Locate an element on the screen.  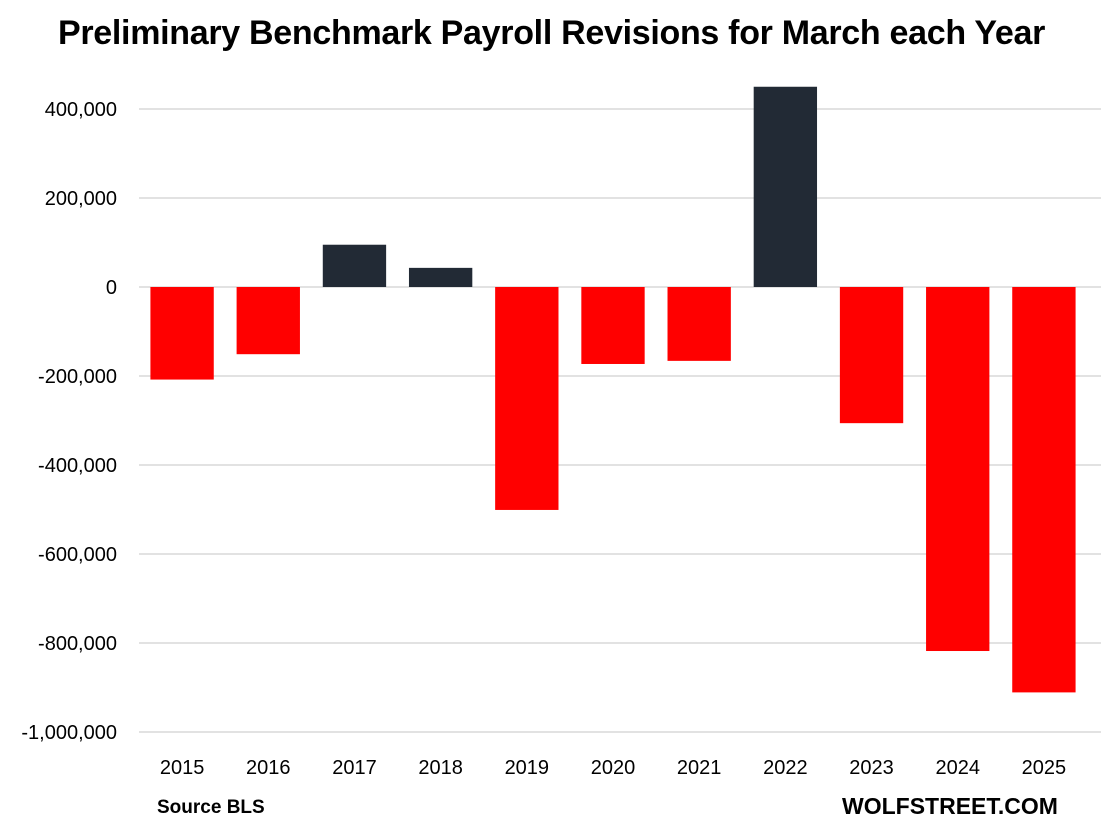
bar-2016 is located at coordinates (268, 321).